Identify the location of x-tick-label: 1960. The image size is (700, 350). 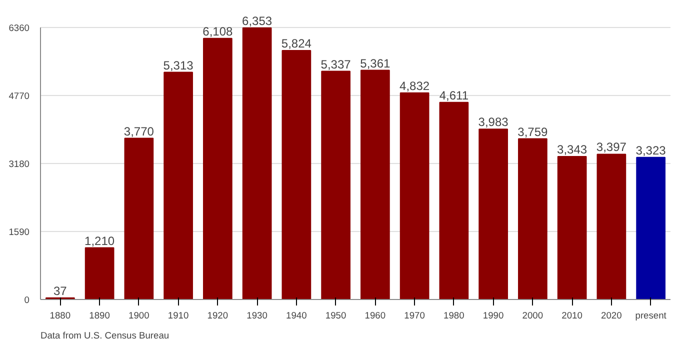
(375, 315).